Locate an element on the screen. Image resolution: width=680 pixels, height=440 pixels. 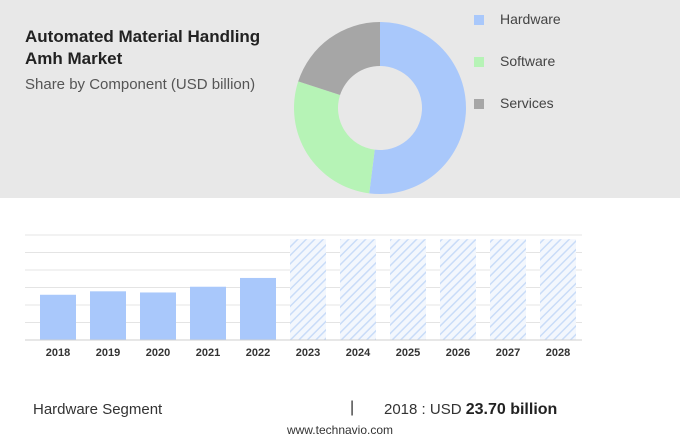
bar-2018 is located at coordinates (58, 317).